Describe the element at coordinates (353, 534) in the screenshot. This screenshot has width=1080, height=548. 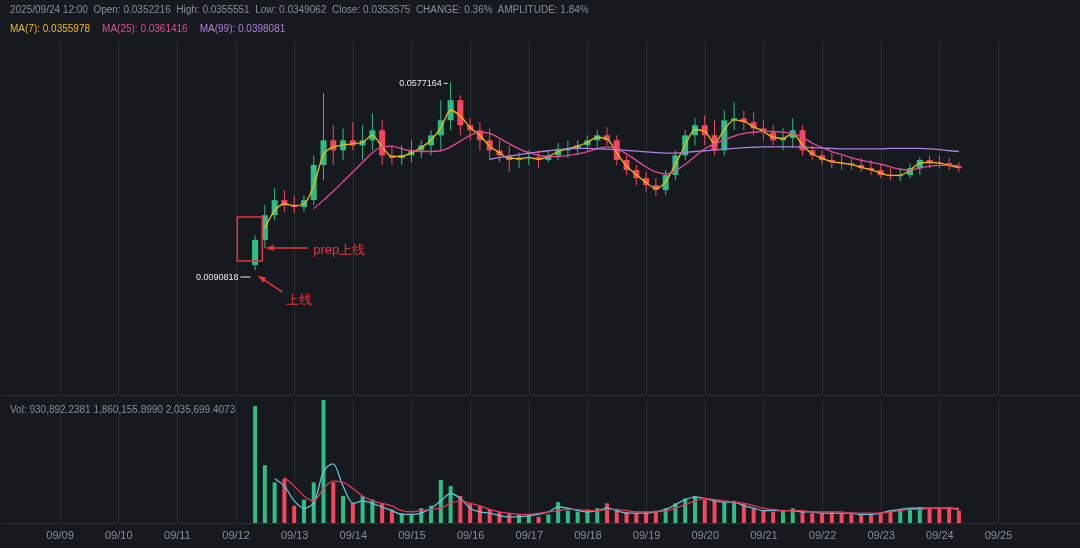
I see `x-tick-label: 09/14` at that location.